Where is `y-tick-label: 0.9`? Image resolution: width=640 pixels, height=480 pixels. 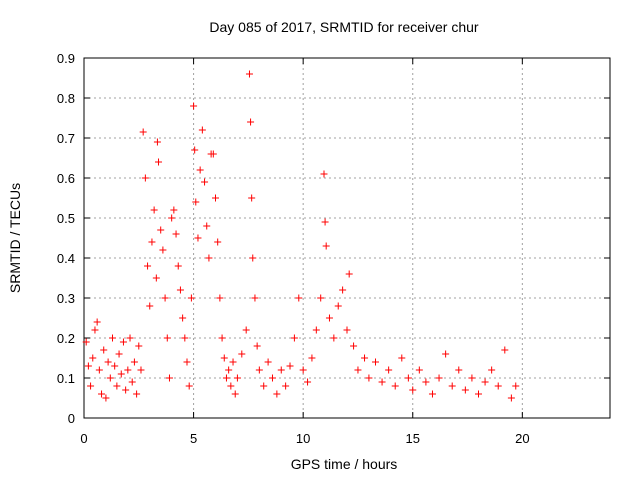
y-tick-label: 0.9 is located at coordinates (66, 58).